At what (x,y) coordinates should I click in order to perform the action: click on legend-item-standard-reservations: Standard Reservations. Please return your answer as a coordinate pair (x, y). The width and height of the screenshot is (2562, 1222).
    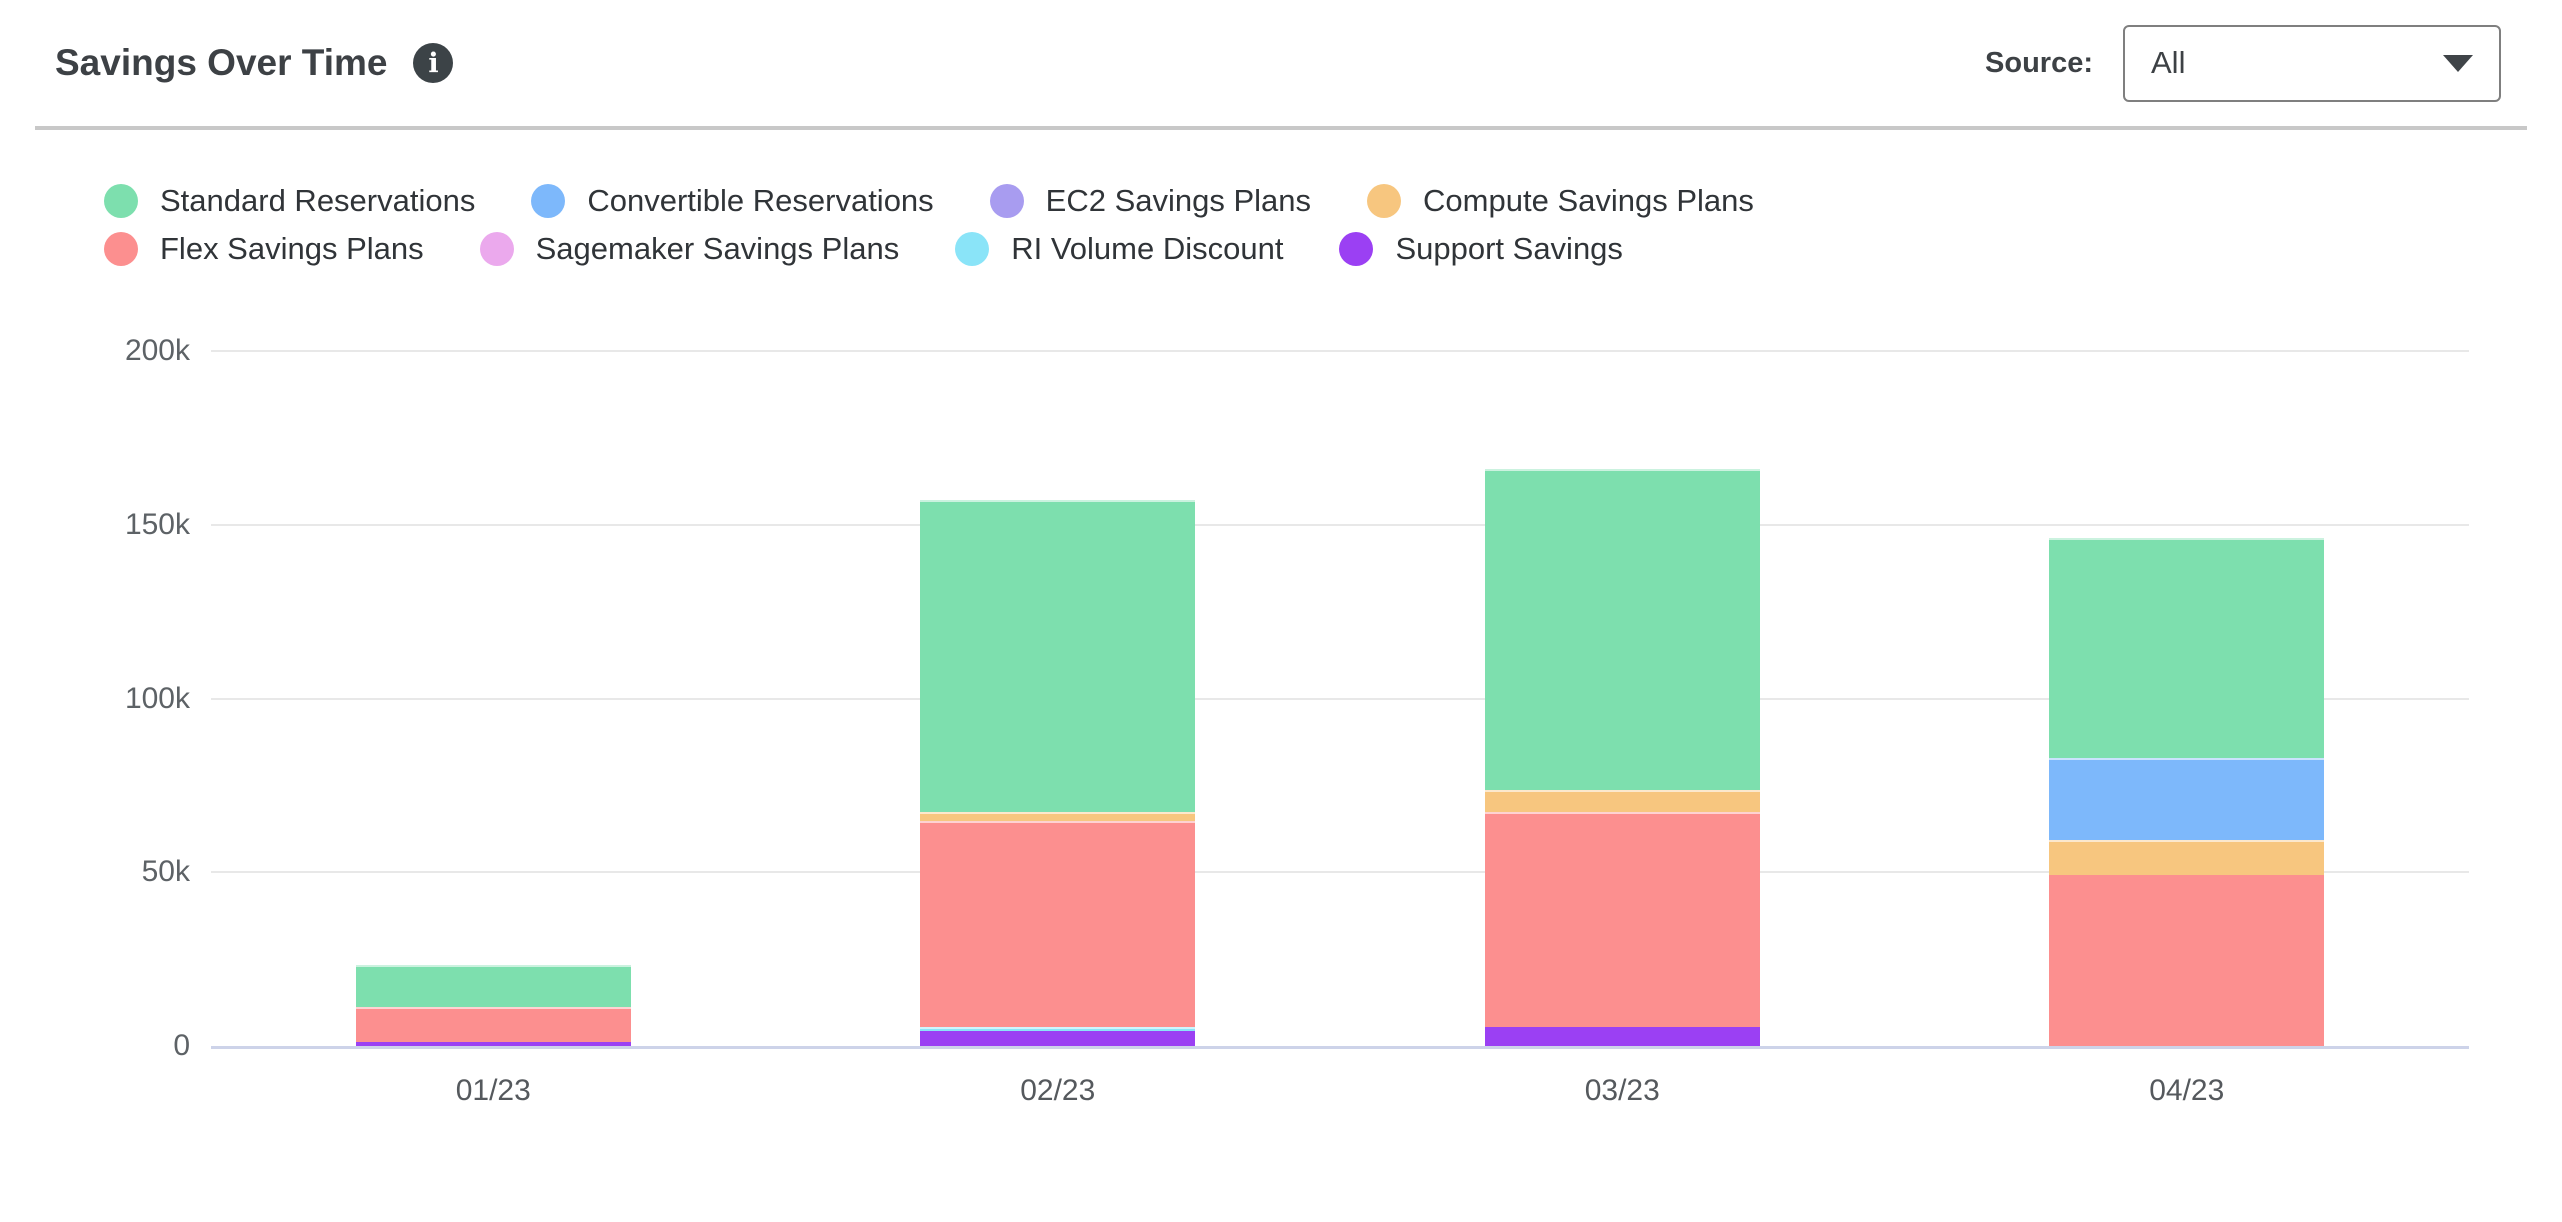
    Looking at the image, I should click on (289, 201).